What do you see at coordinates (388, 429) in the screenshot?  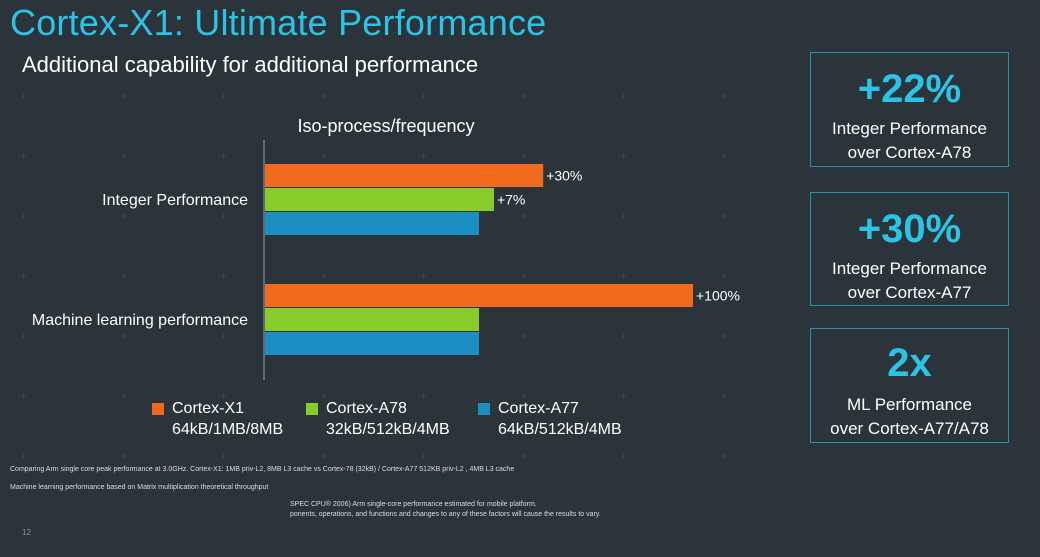 I see `legend-config: 32kB/512kB/4MB` at bounding box center [388, 429].